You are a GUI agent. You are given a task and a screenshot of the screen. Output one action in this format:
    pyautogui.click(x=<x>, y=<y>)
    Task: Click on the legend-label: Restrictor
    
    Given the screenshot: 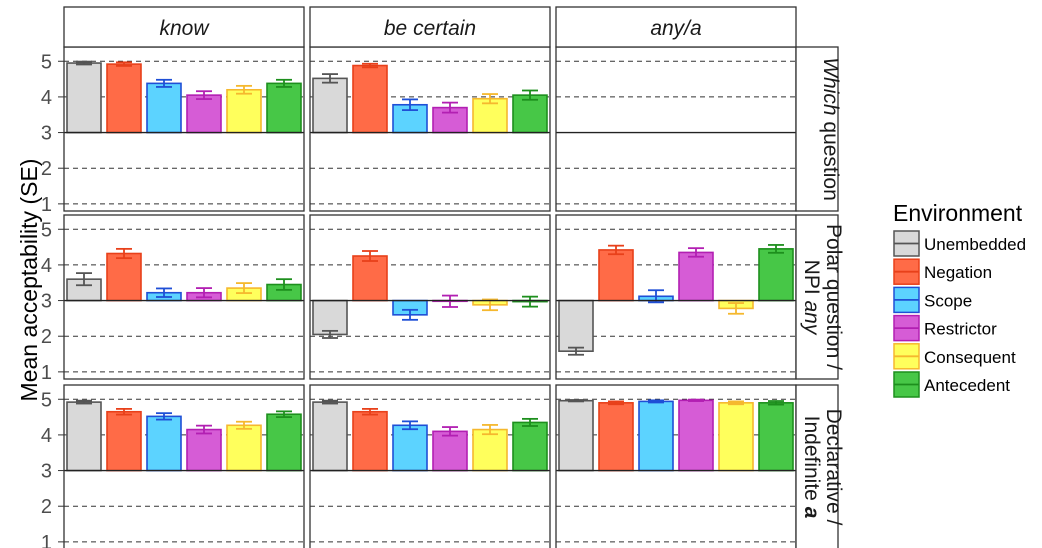 What is the action you would take?
    pyautogui.click(x=960, y=329)
    